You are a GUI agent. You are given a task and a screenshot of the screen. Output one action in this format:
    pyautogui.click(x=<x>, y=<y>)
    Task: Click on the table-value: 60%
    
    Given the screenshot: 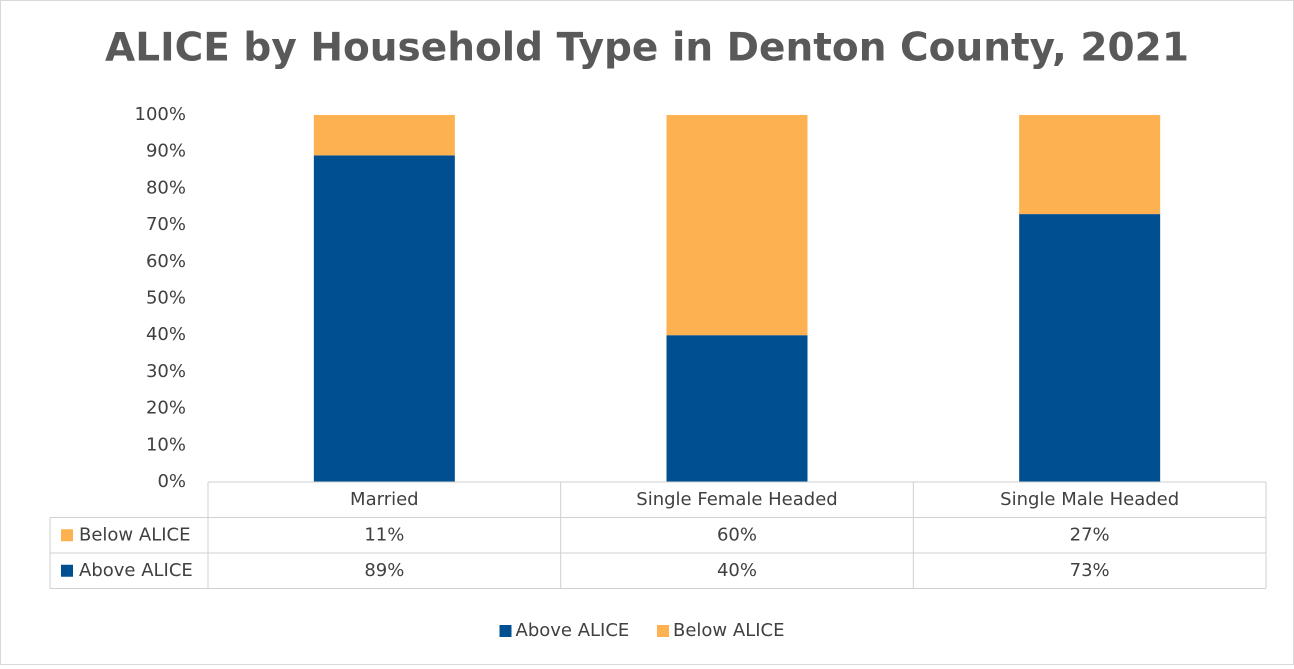 What is the action you would take?
    pyautogui.click(x=737, y=534)
    